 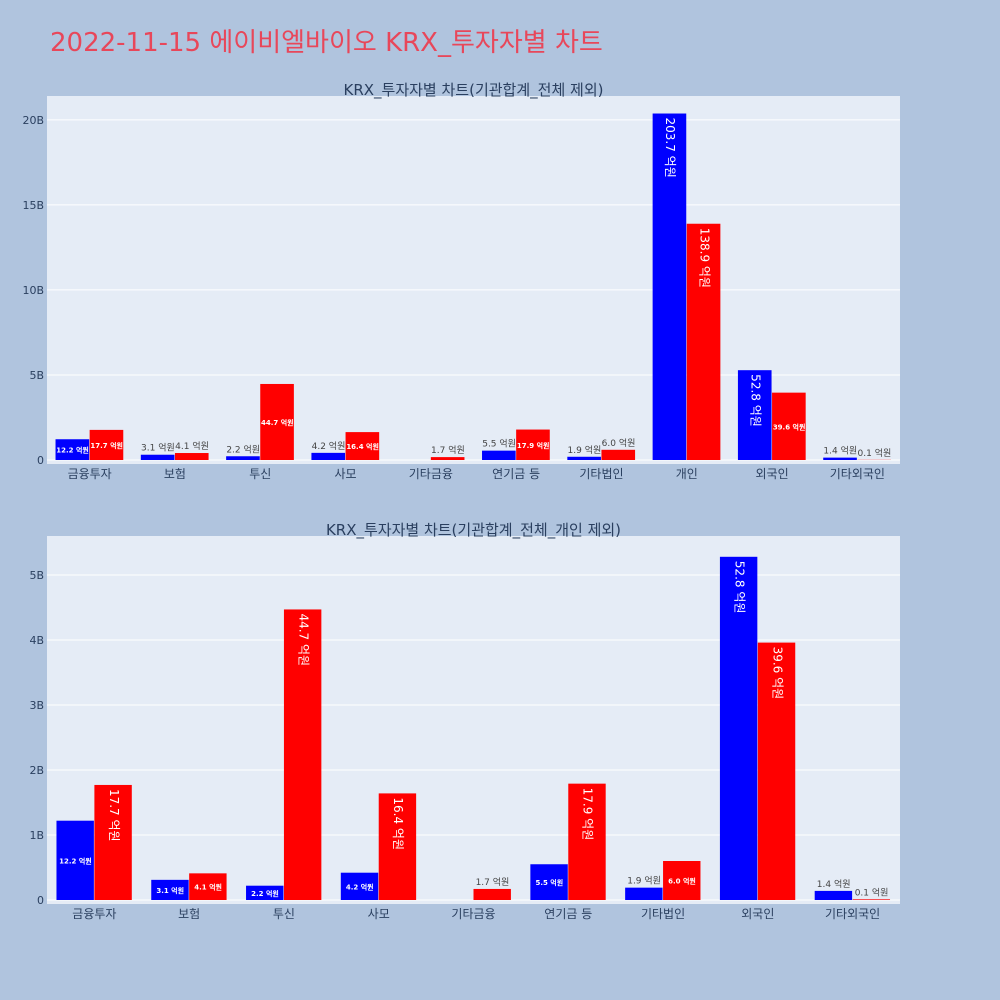 I want to click on category-label: 외국인, so click(x=757, y=914).